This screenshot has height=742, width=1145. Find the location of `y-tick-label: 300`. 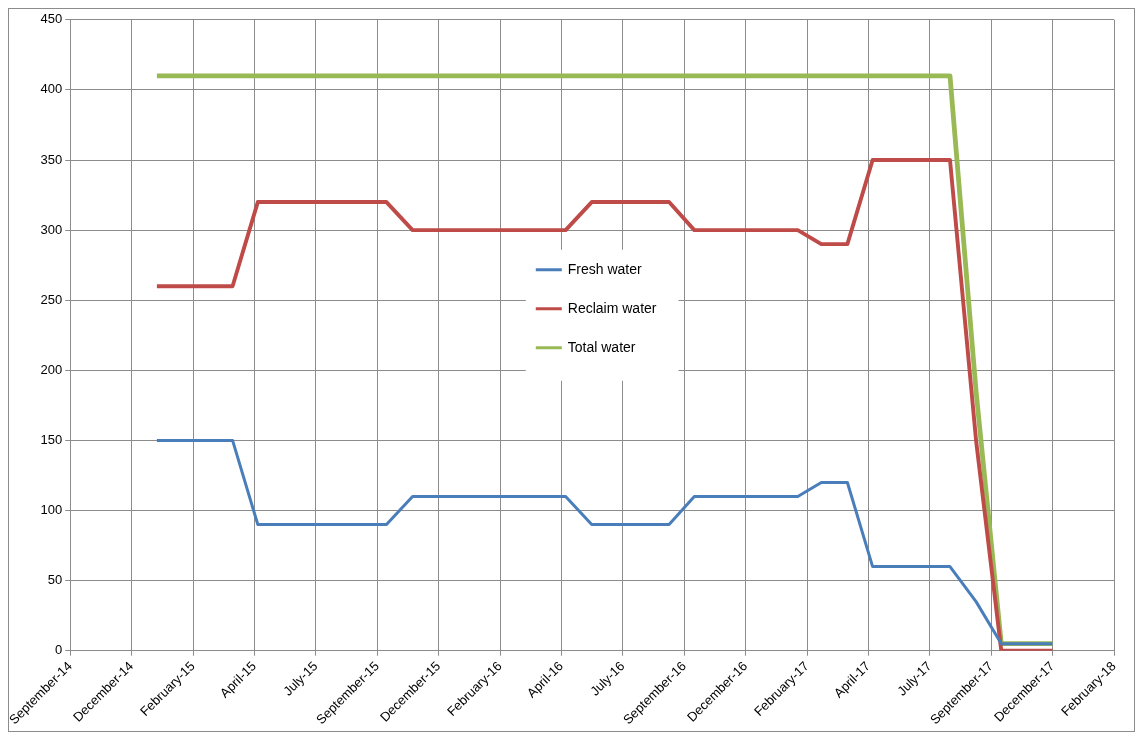

y-tick-label: 300 is located at coordinates (51, 229).